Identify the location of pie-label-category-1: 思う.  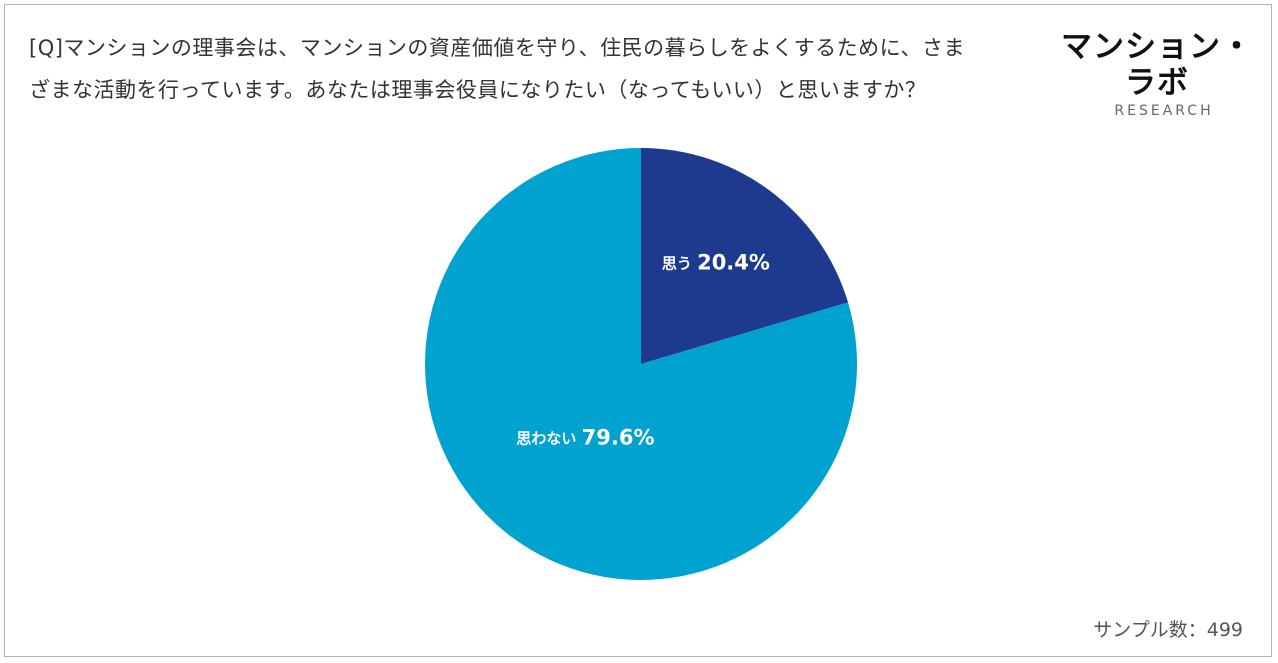
(679, 263).